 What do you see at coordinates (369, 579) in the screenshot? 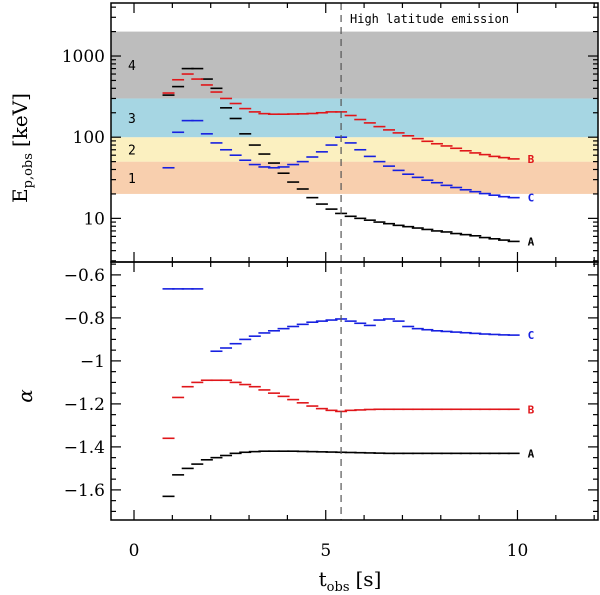
I see `bottom-xlabel-unit: [s]` at bounding box center [369, 579].